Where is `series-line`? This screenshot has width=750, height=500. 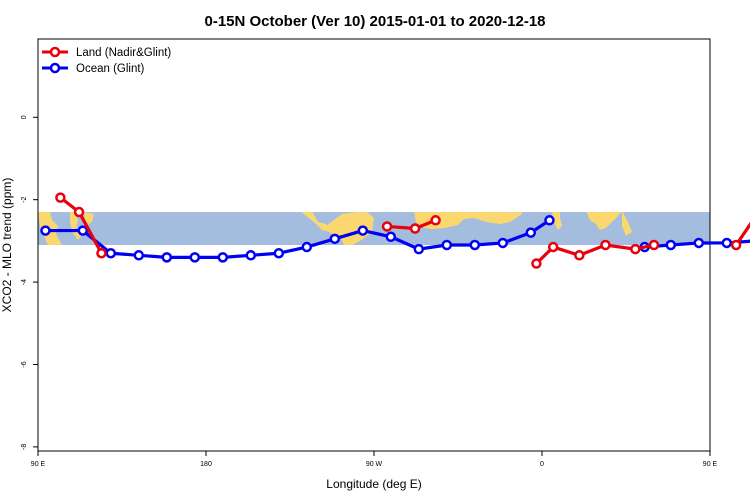
series-line is located at coordinates (697, 244).